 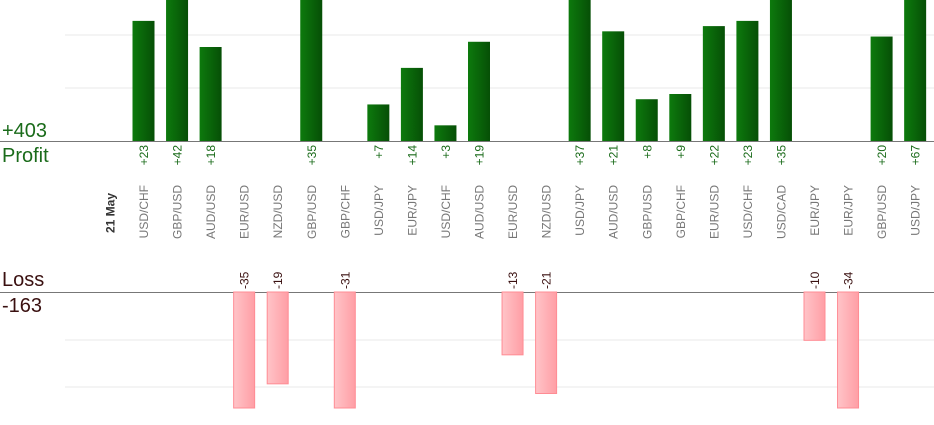 What do you see at coordinates (547, 280) in the screenshot?
I see `loss-value-label: -21` at bounding box center [547, 280].